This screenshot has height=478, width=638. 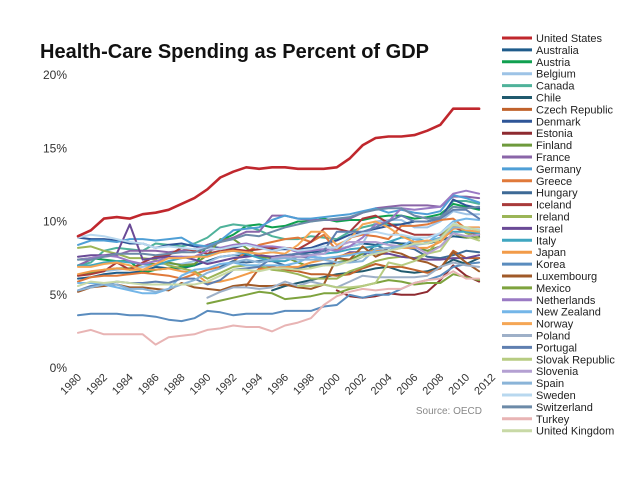 I want to click on series-line-greece, so click(x=279, y=250).